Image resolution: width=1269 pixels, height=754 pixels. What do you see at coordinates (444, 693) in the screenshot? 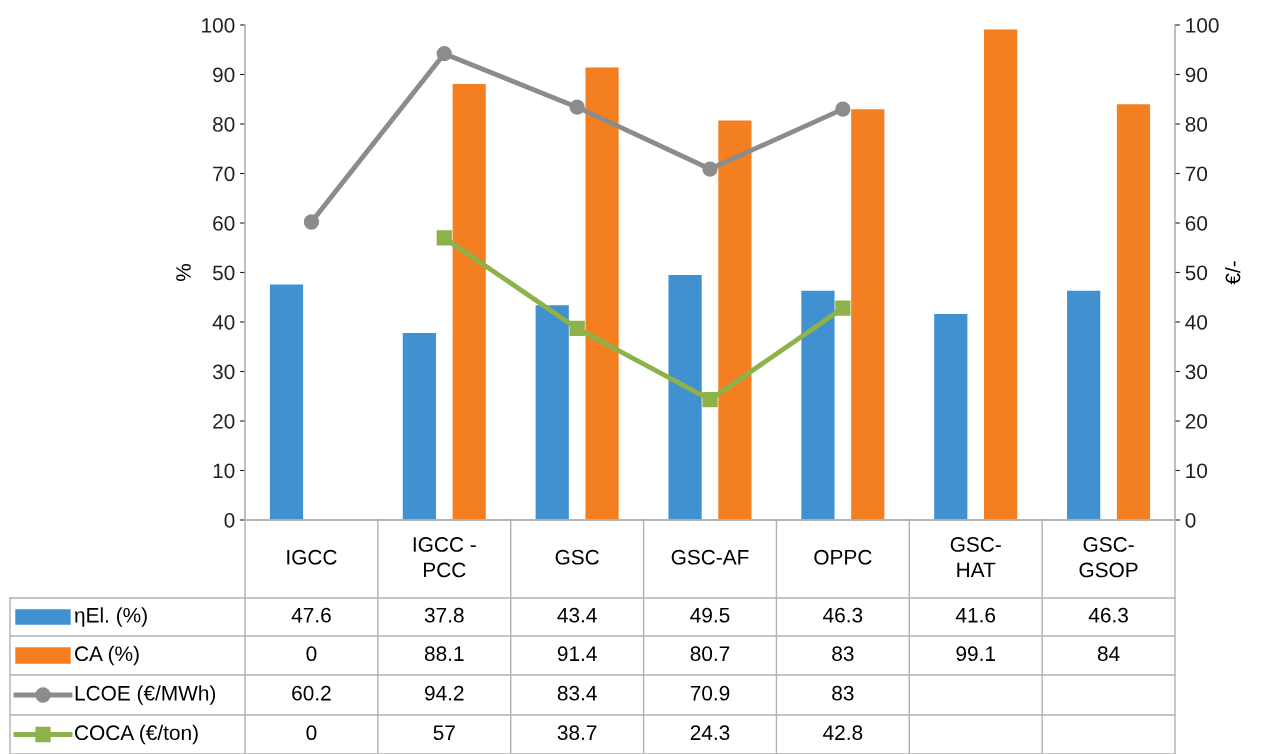
I see `data-label: 94.2` at bounding box center [444, 693].